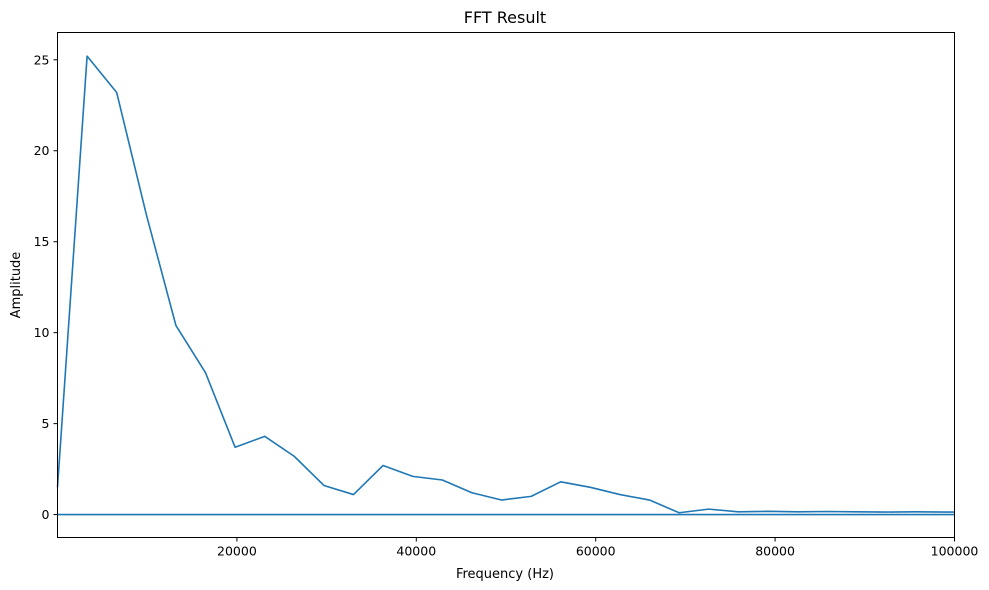  I want to click on x-tick-label: 20000, so click(237, 551).